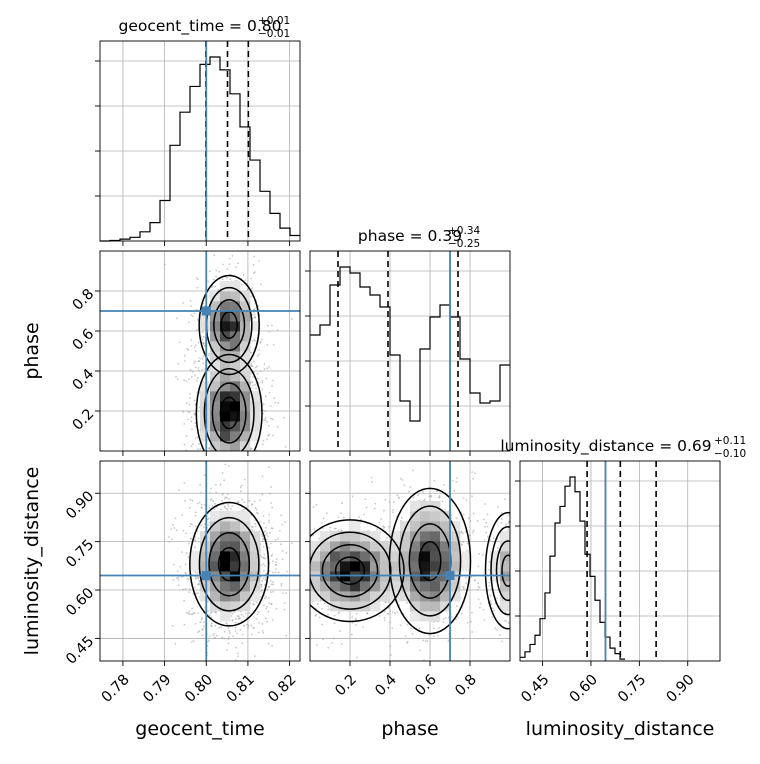 This screenshot has height=764, width=760. Describe the element at coordinates (200, 141) in the screenshot. I see `axes-frame` at that location.